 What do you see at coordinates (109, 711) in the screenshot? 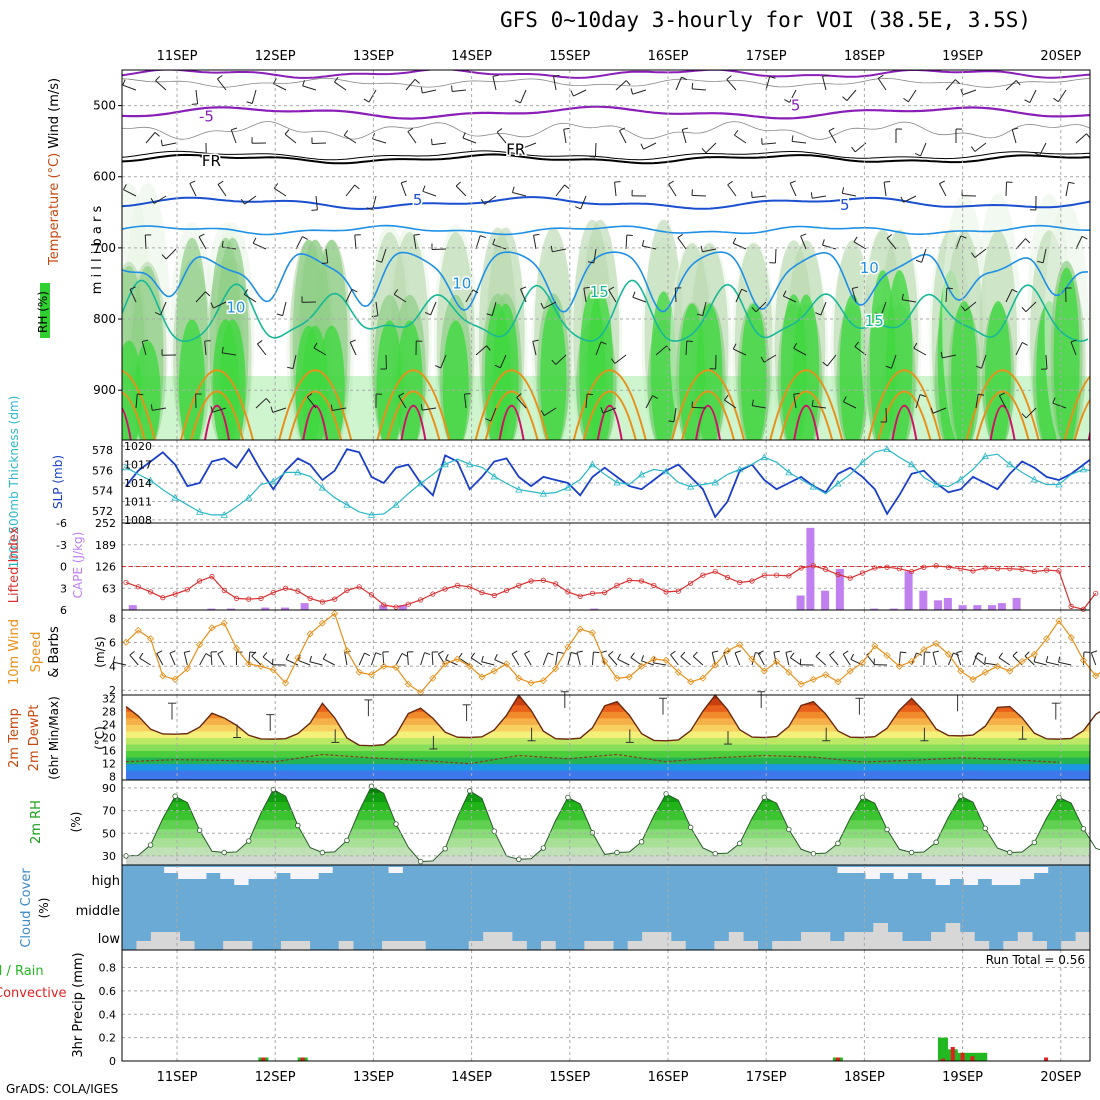
I see `temp-tick-label: 28` at bounding box center [109, 711].